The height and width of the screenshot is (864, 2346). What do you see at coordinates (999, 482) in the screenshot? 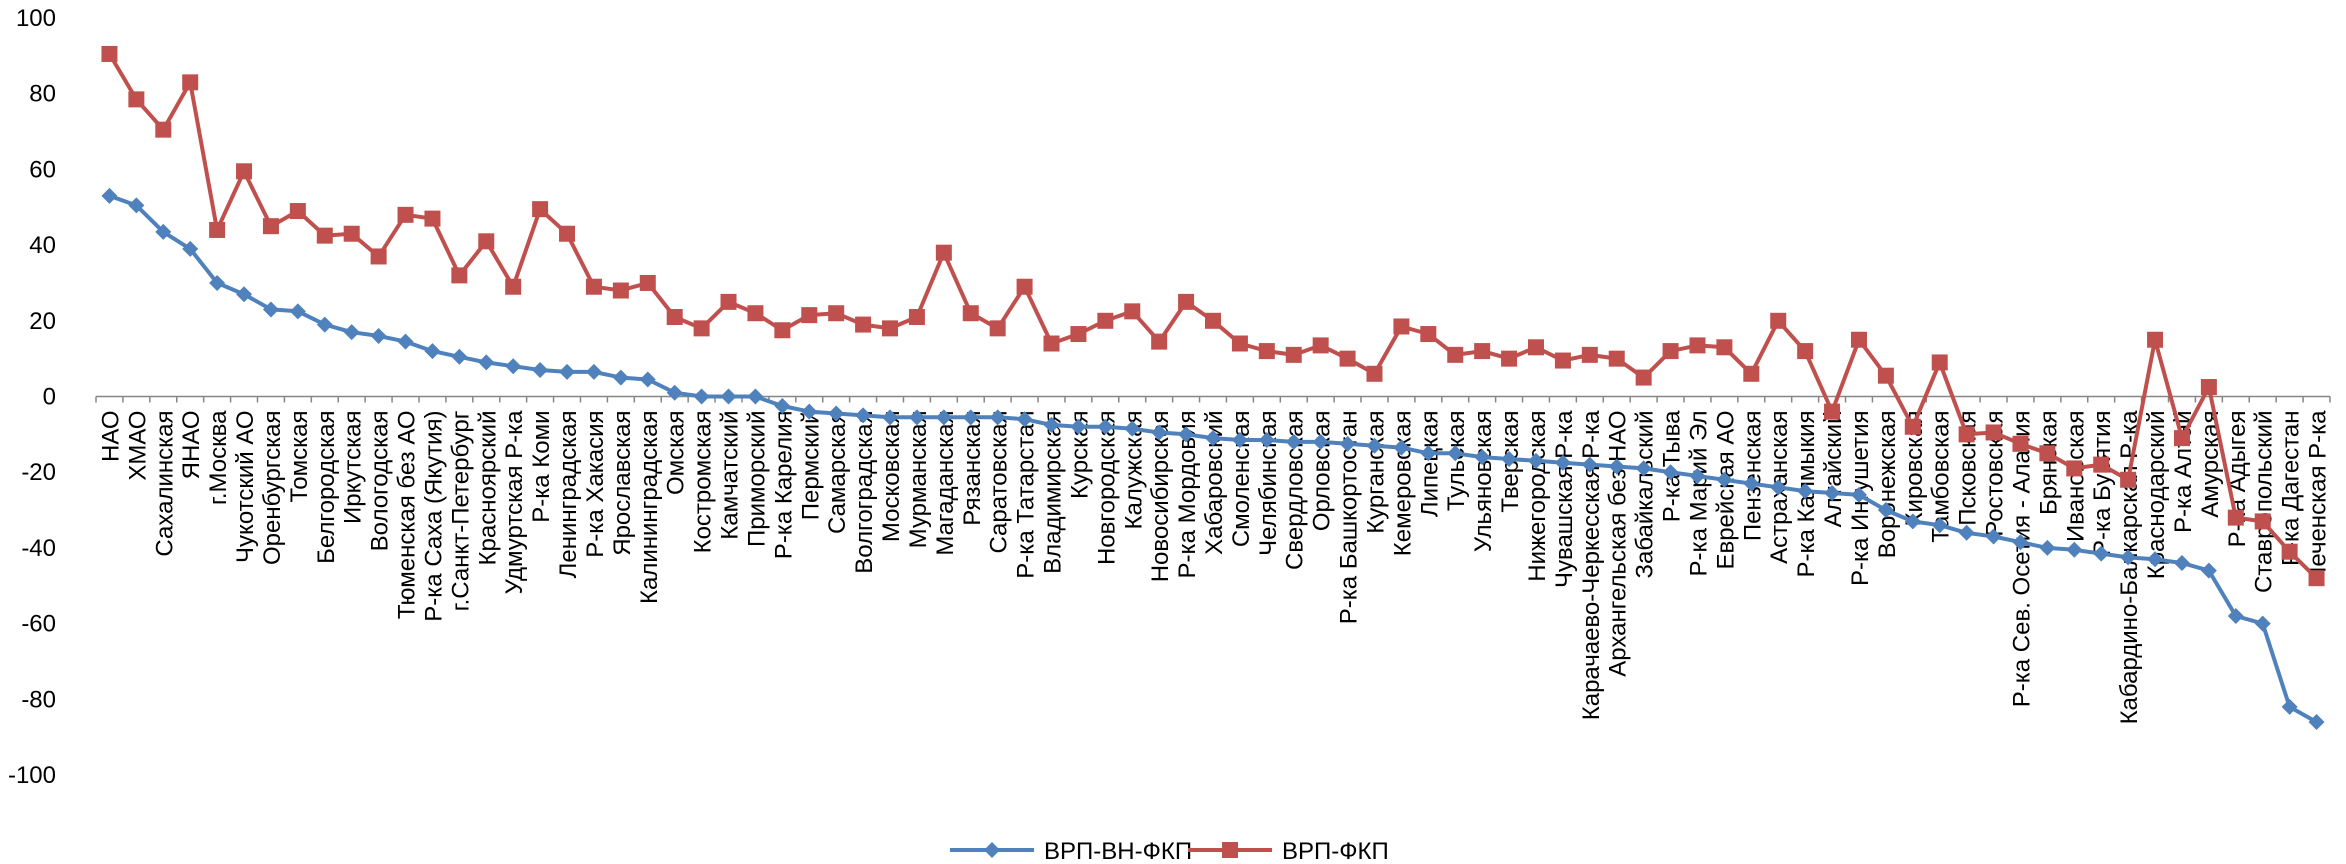
I see `x-tick-label: Саратовская` at bounding box center [999, 482].